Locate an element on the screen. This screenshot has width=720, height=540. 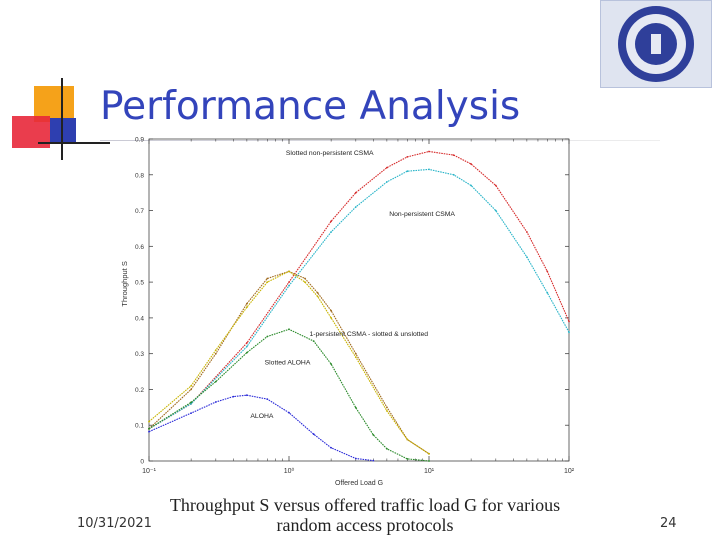
y-tick-label: 0.9 is located at coordinates (139, 140).